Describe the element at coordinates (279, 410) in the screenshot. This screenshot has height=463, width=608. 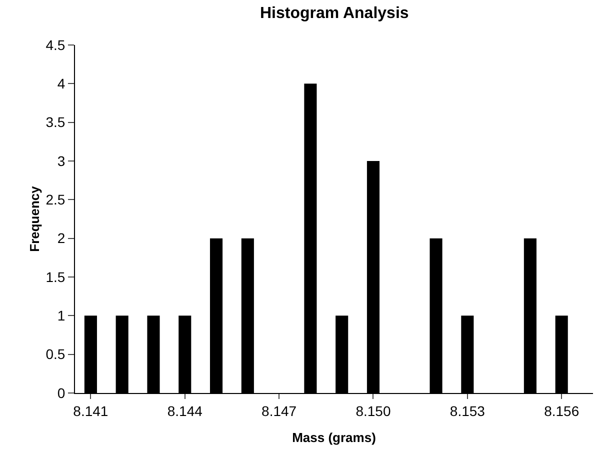
I see `x-tick-label: 8.147` at that location.